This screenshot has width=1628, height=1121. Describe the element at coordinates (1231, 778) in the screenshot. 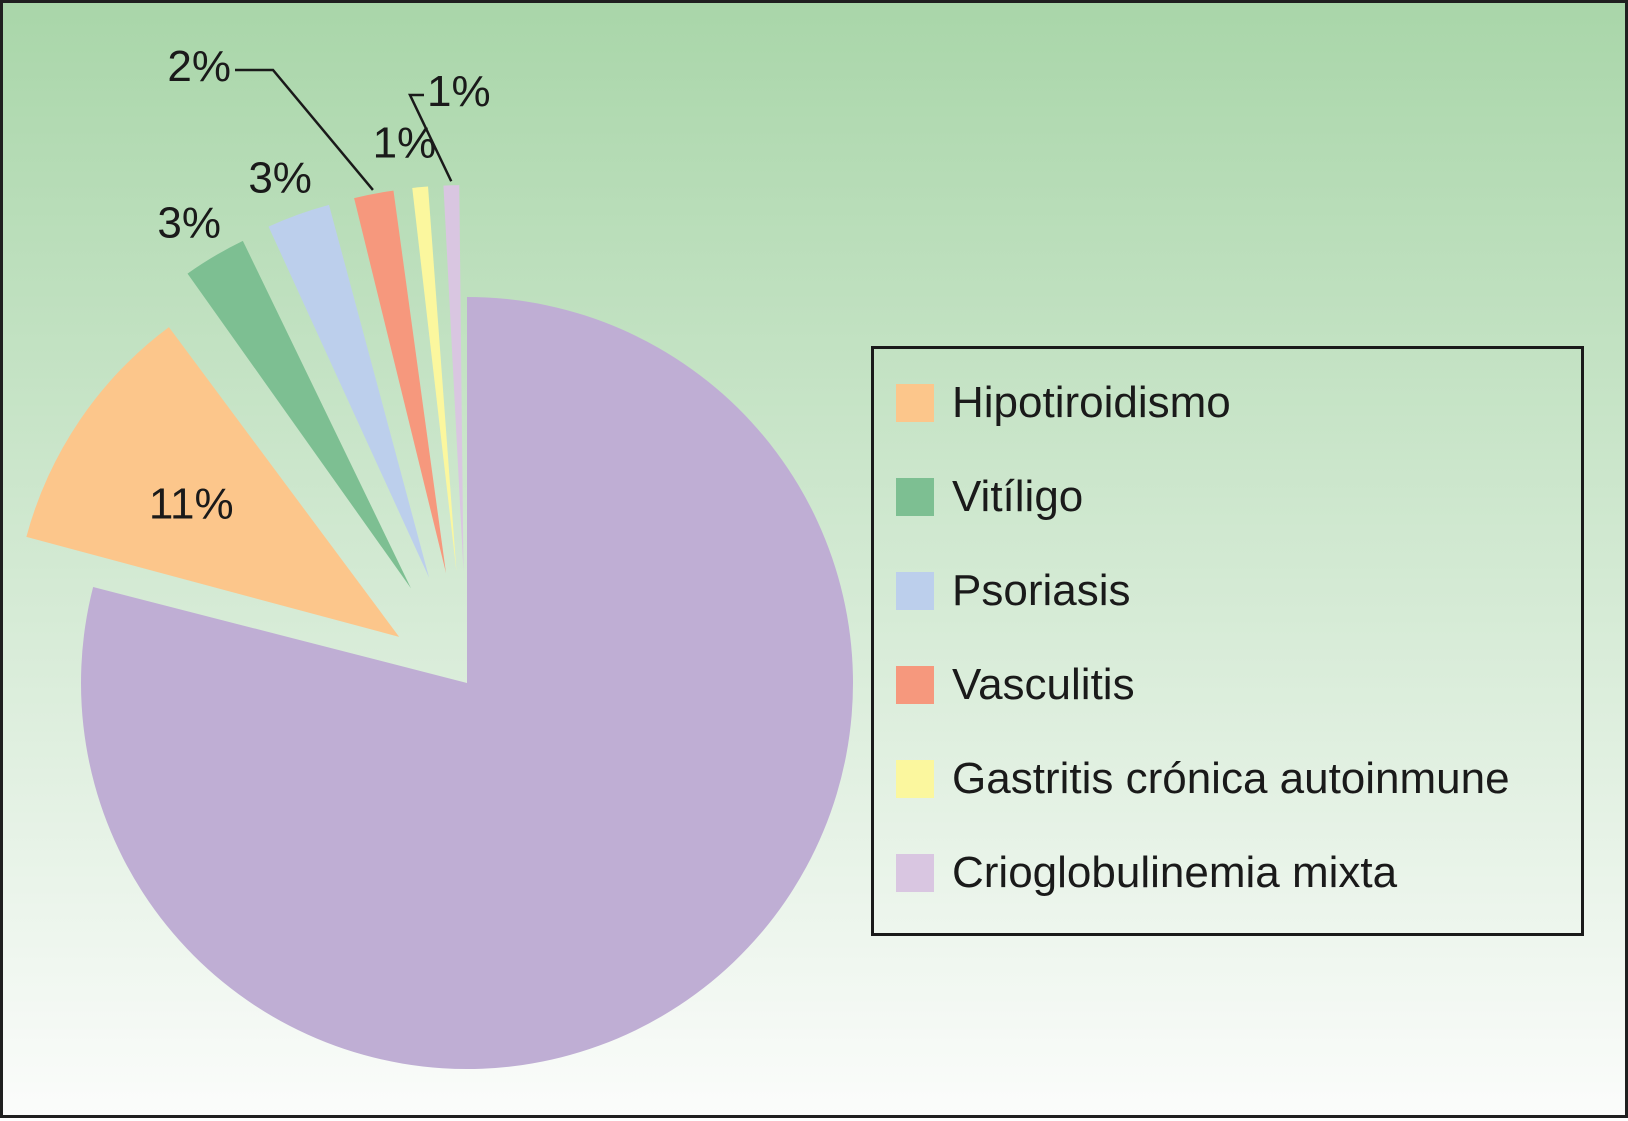

I see `legend-label: Gastritis crónica autoinmune` at that location.